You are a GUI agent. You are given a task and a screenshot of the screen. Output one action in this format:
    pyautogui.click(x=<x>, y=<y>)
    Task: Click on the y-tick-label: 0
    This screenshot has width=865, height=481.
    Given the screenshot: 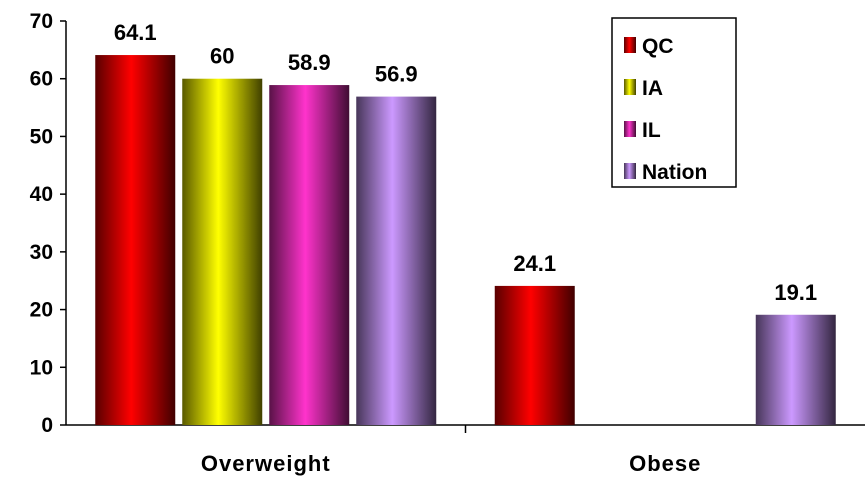 What is the action you would take?
    pyautogui.click(x=47, y=425)
    